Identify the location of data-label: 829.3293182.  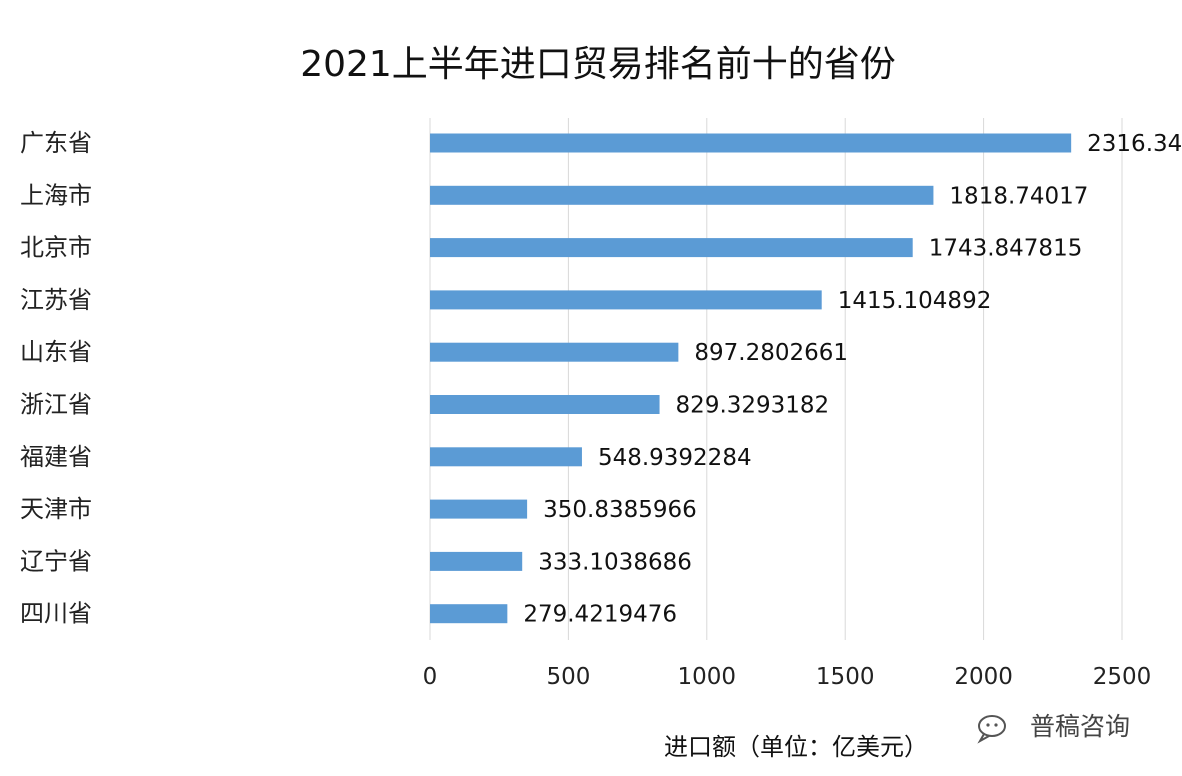
(753, 406).